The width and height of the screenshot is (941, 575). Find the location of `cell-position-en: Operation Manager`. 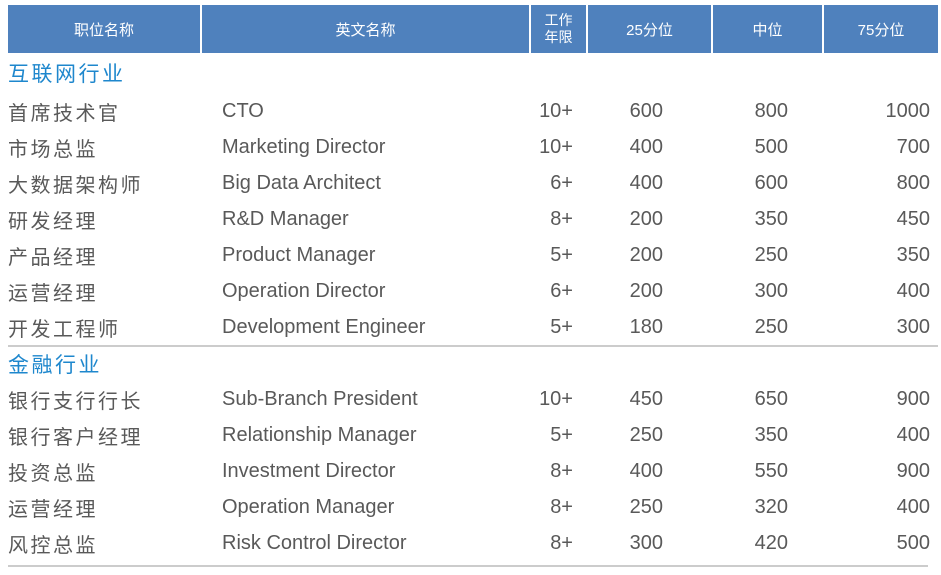

cell-position-en: Operation Manager is located at coordinates (308, 506).